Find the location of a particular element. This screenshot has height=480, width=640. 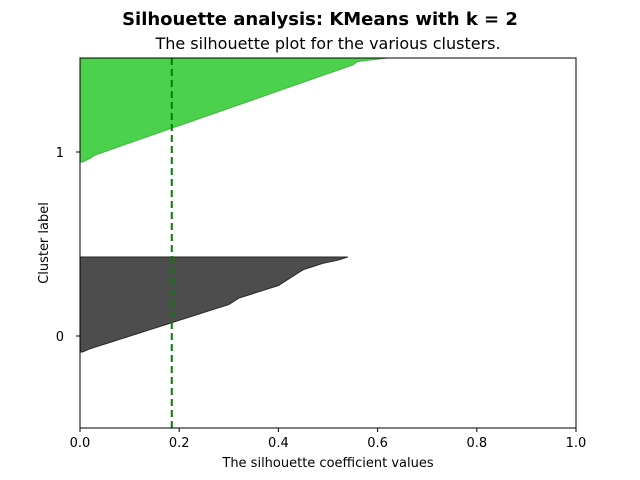

x-axis-label: The silhouette coefficient values is located at coordinates (327, 463).